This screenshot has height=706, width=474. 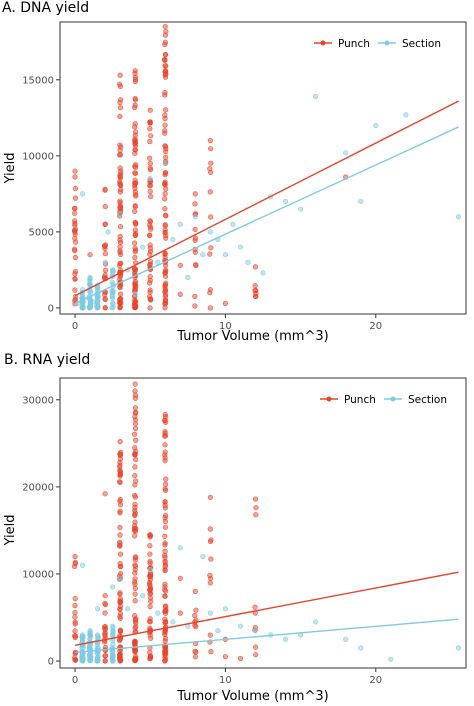 I want to click on x-axis-title-dna: Tumor Volume (mm^3), so click(x=252, y=336).